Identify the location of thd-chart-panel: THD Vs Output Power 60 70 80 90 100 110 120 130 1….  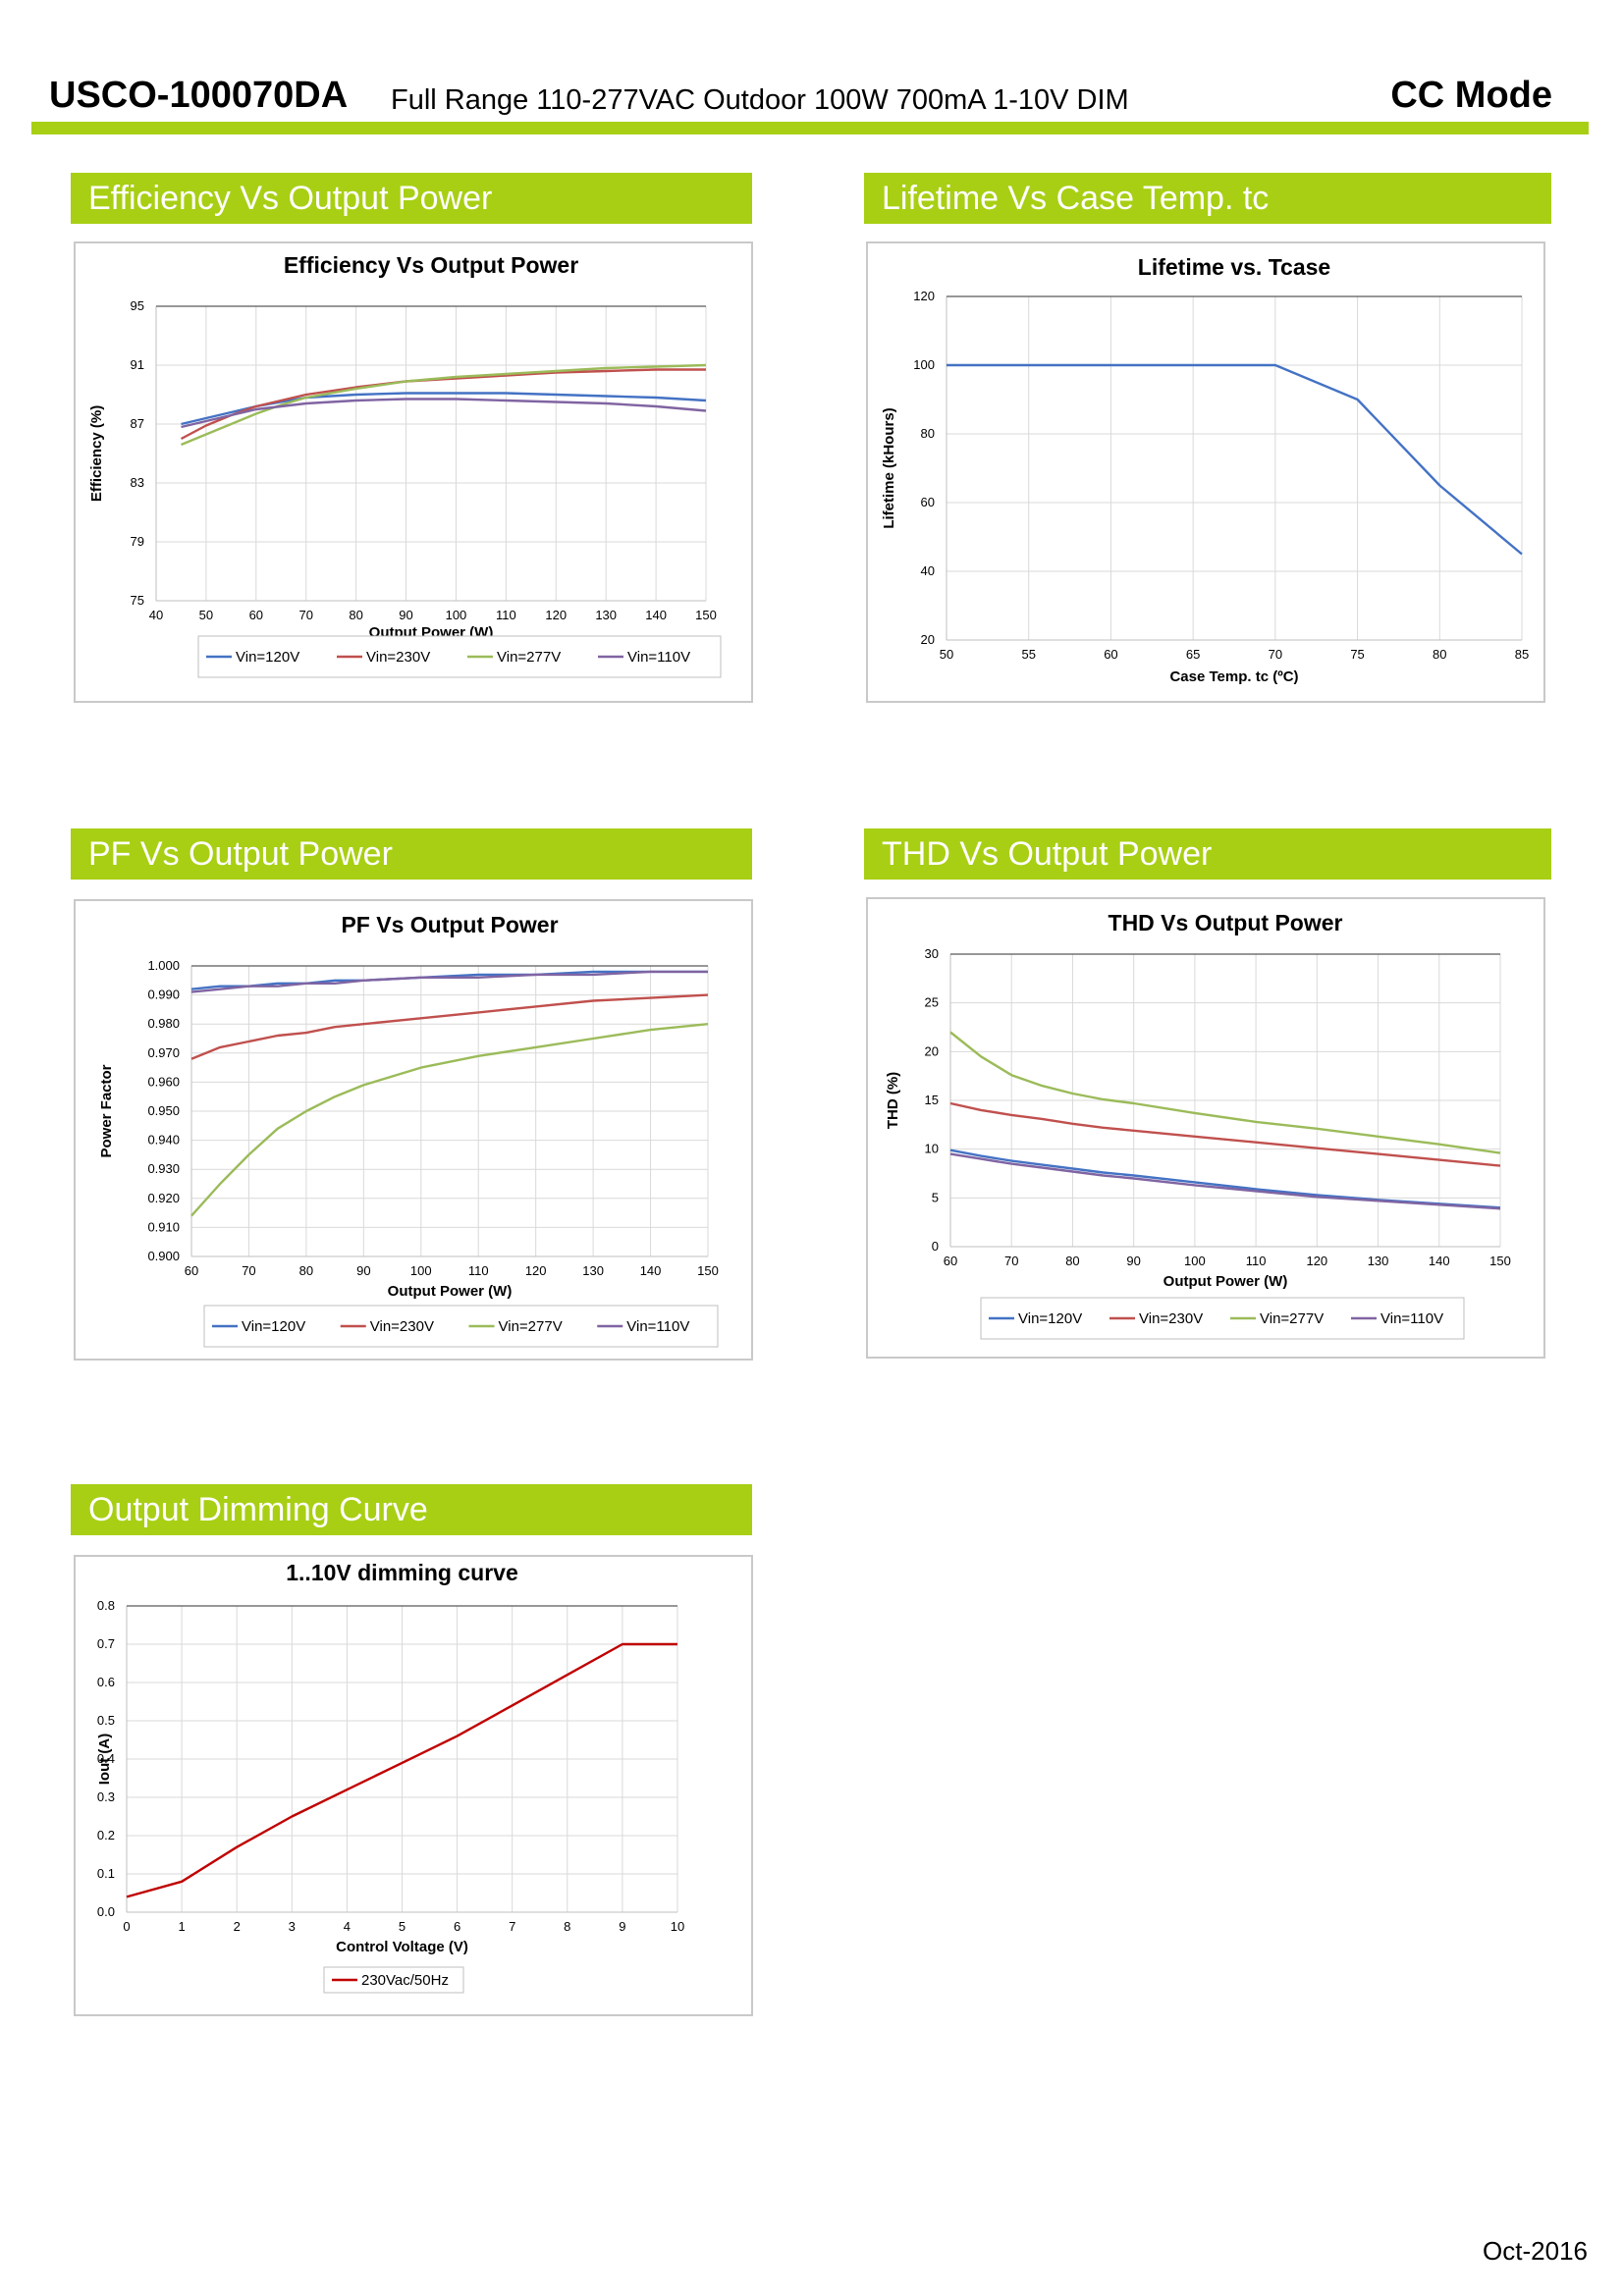
(1205, 1128).